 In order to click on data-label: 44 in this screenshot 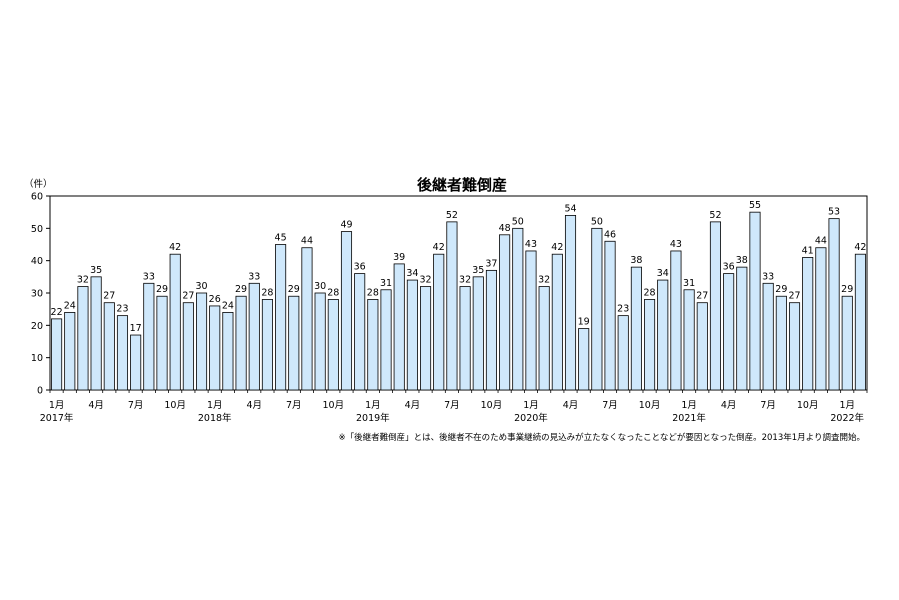, I will do `click(307, 241)`.